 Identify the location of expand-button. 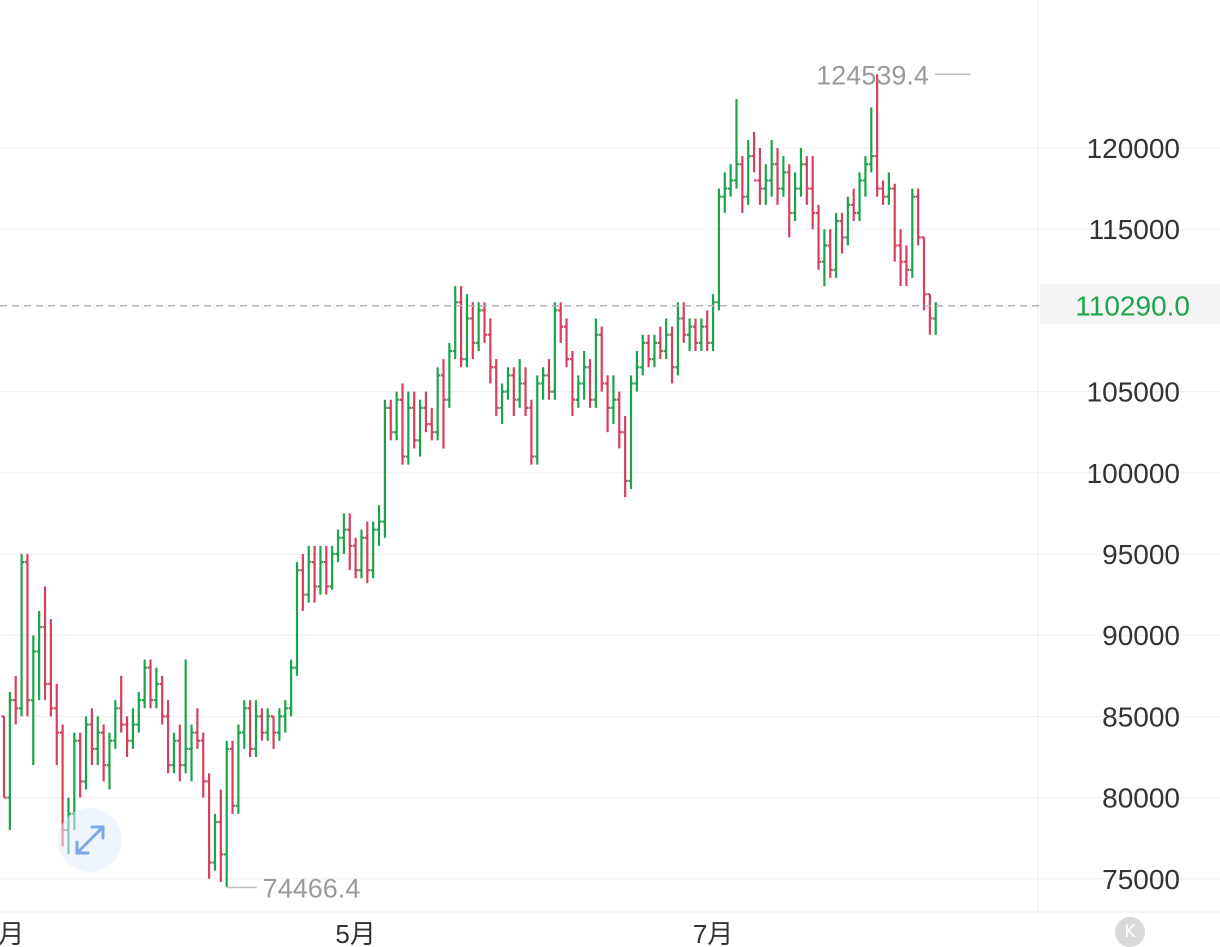
(90, 840).